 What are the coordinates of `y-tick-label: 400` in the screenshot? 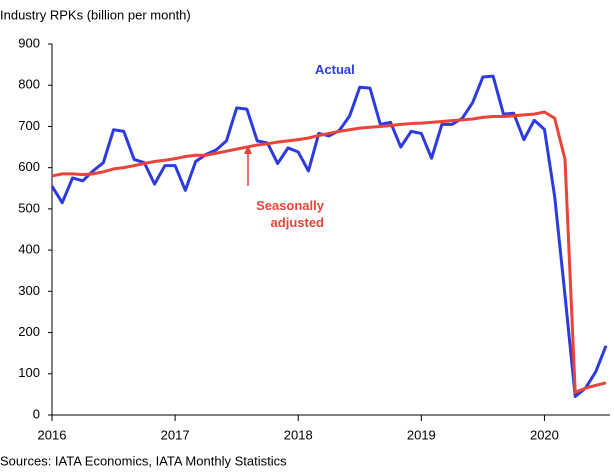 It's located at (29, 249).